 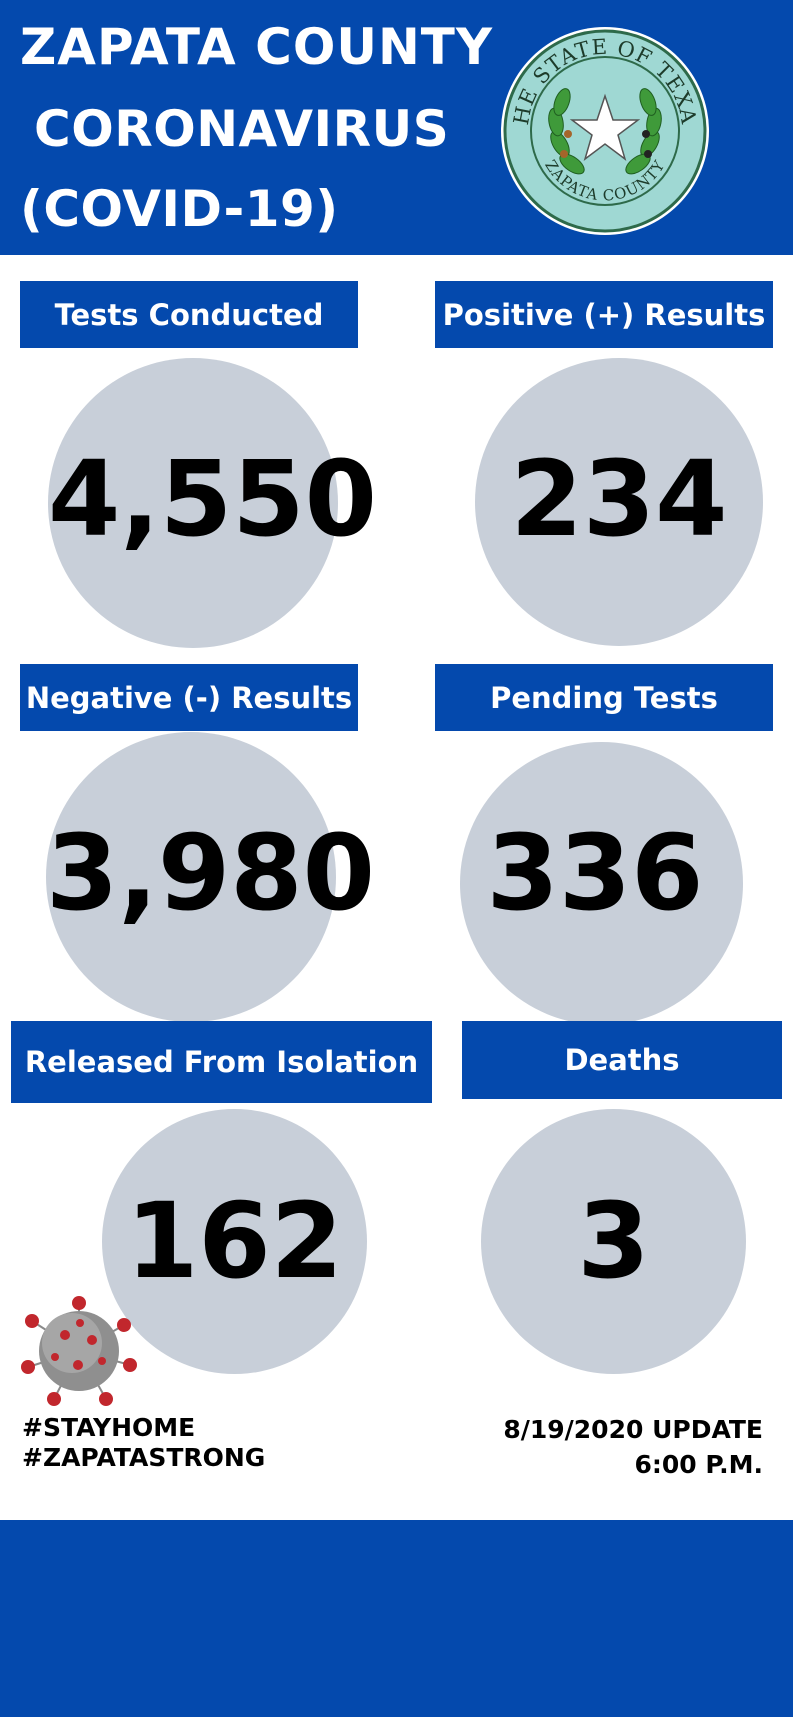 I want to click on value-positive-results: 234, so click(x=619, y=499).